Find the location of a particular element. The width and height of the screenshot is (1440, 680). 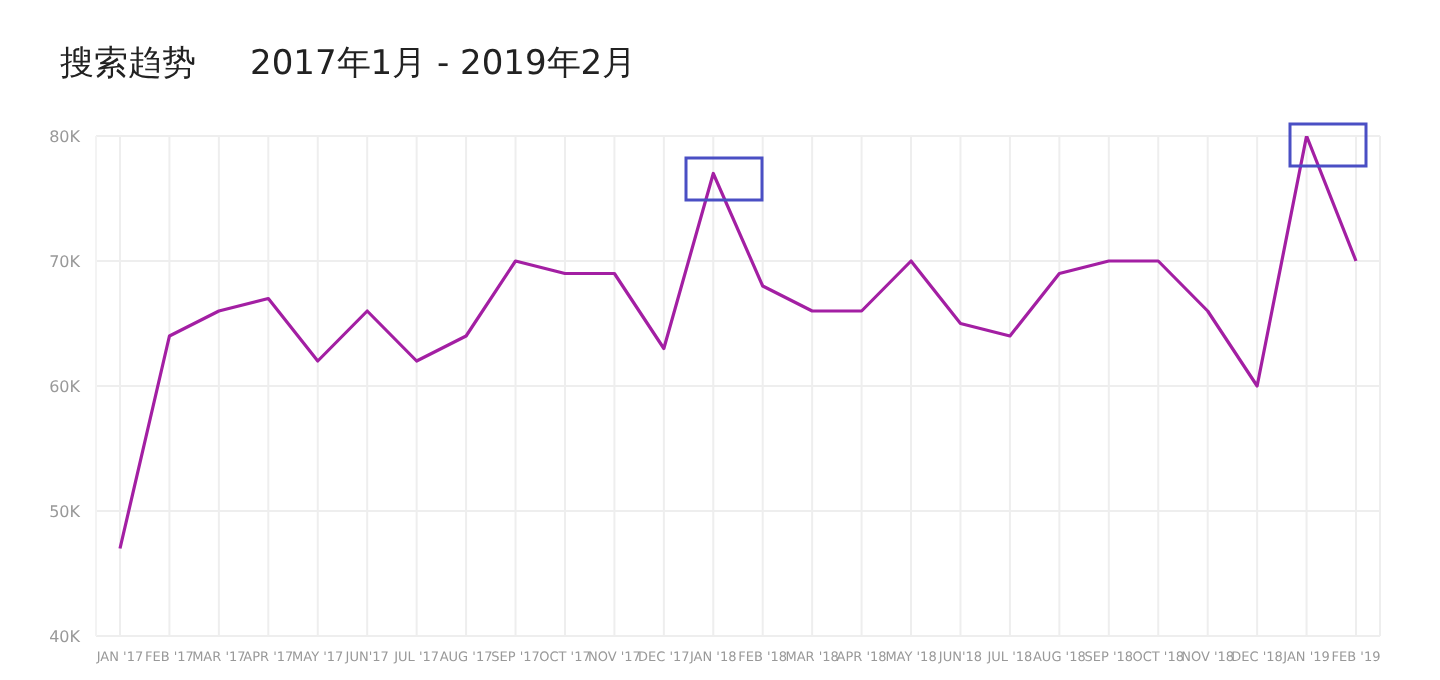

y-tick-label: 50K is located at coordinates (65, 511).